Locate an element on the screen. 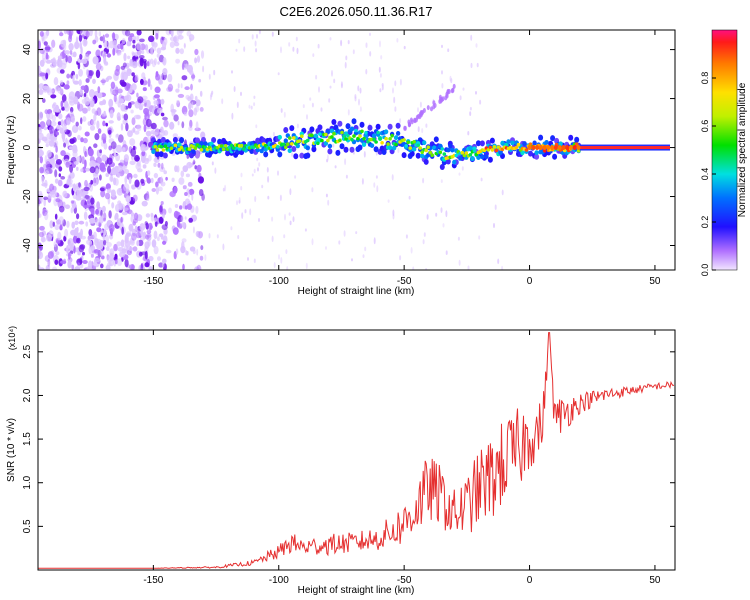 The image size is (750, 600). x-tick-label: -150 is located at coordinates (153, 281).